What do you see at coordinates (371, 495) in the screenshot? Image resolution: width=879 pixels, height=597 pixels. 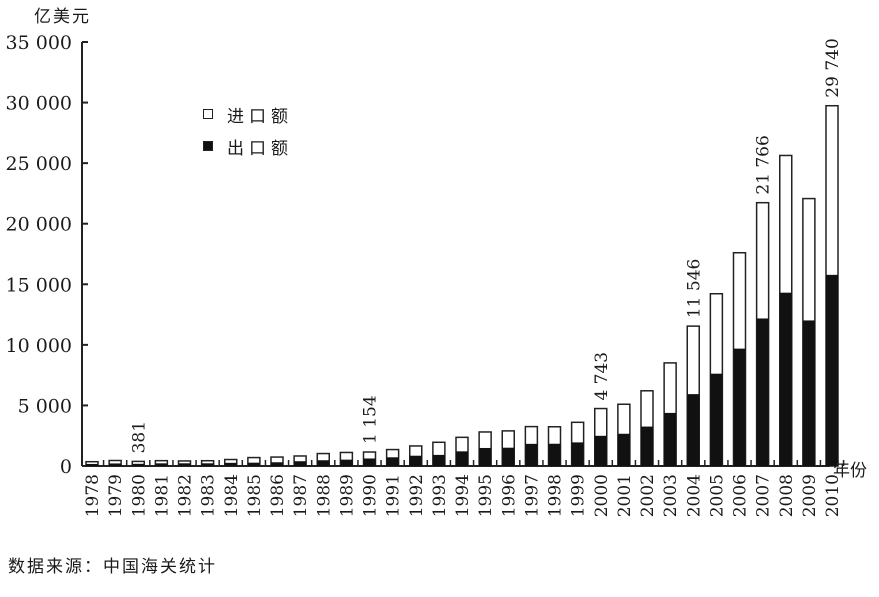 I see `x-tick-label: 1990` at bounding box center [371, 495].